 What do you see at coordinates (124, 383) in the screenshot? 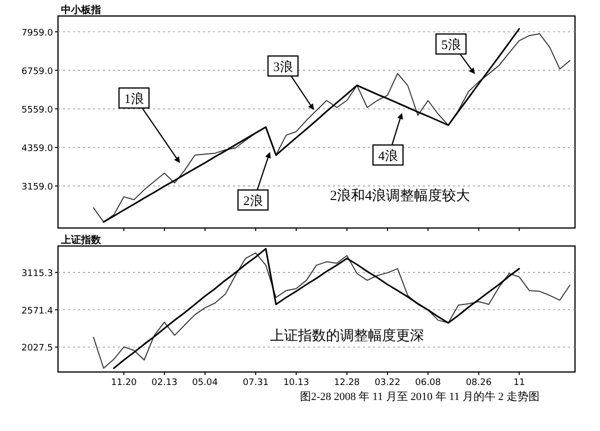
I see `x-tick-label: 11.20` at bounding box center [124, 383].